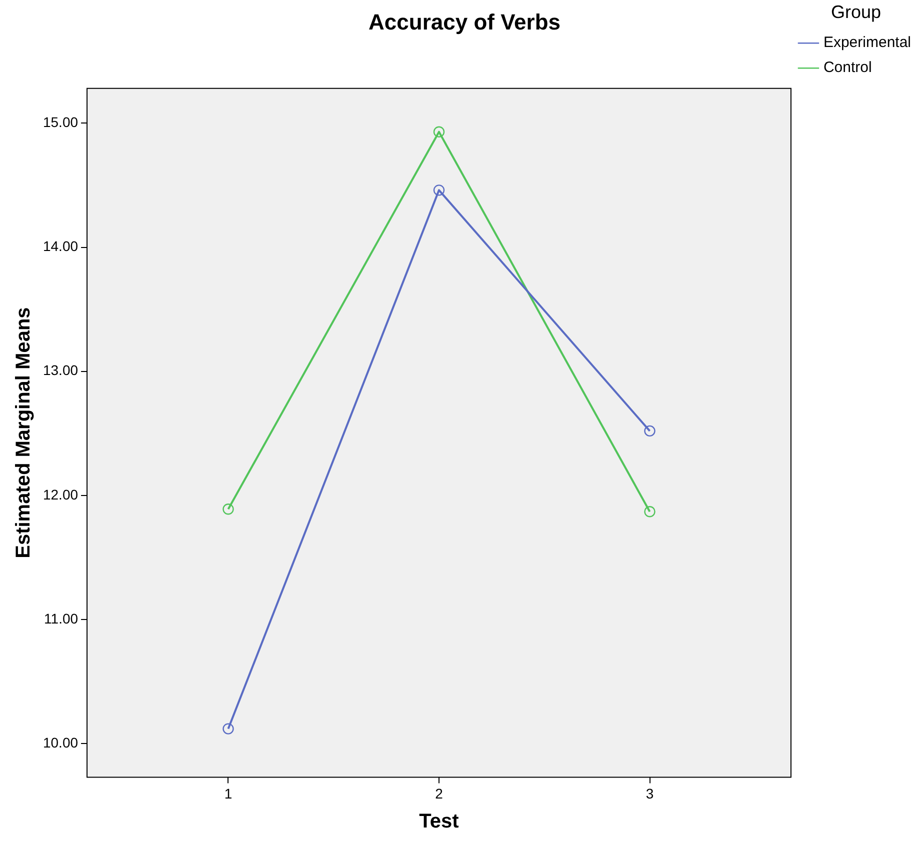 Image resolution: width=923 pixels, height=846 pixels. Describe the element at coordinates (23, 432) in the screenshot. I see `y-axis-title: Estimated Marginal Means` at that location.